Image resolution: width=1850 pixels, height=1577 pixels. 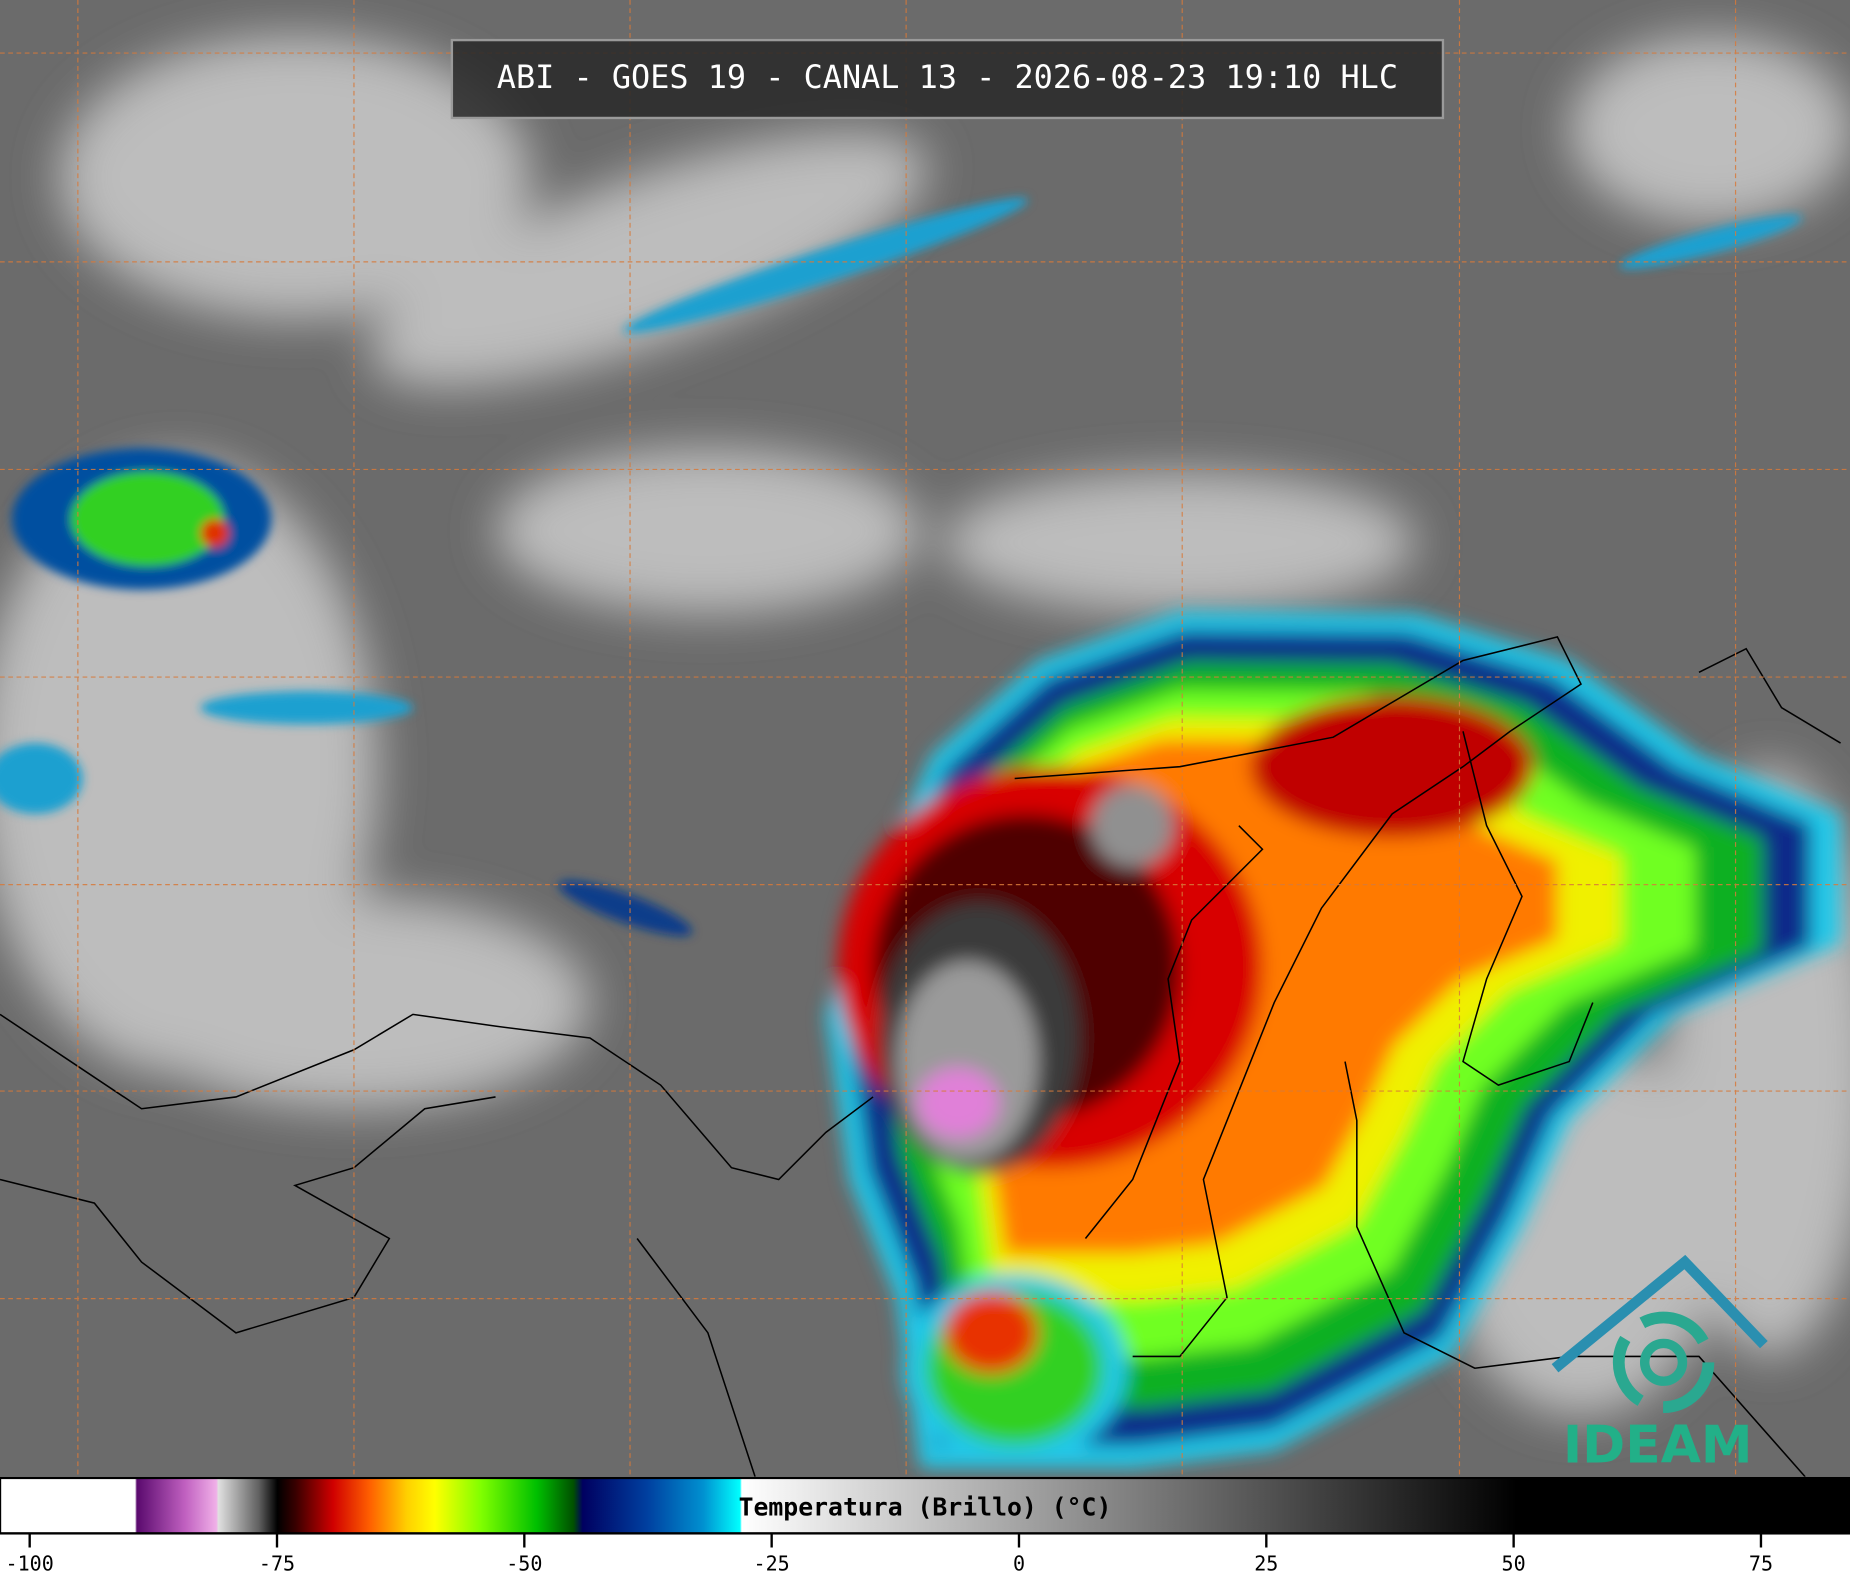 What do you see at coordinates (1019, 1564) in the screenshot?
I see `colorbar-tick-label: 0` at bounding box center [1019, 1564].